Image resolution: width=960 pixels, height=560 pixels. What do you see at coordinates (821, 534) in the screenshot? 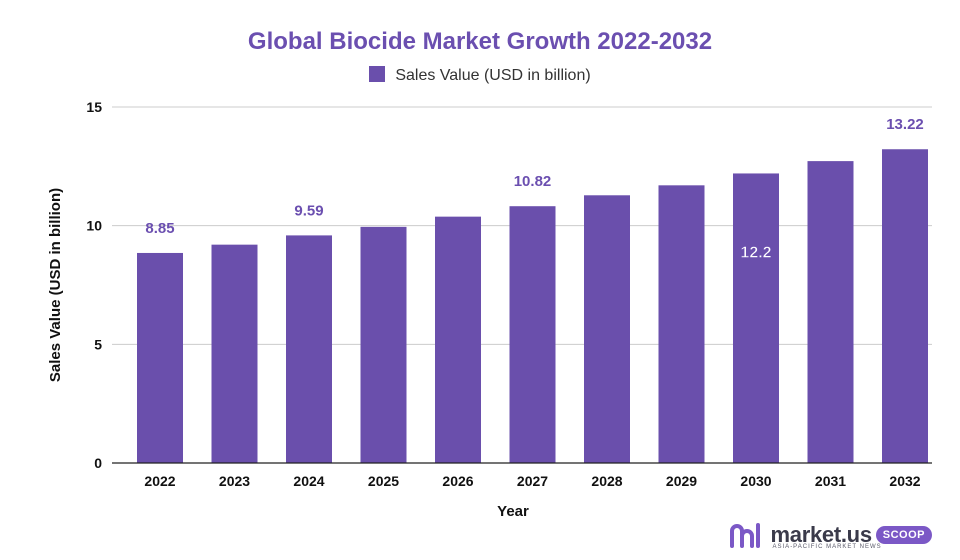
I see `brand-name: market.us` at bounding box center [821, 534].